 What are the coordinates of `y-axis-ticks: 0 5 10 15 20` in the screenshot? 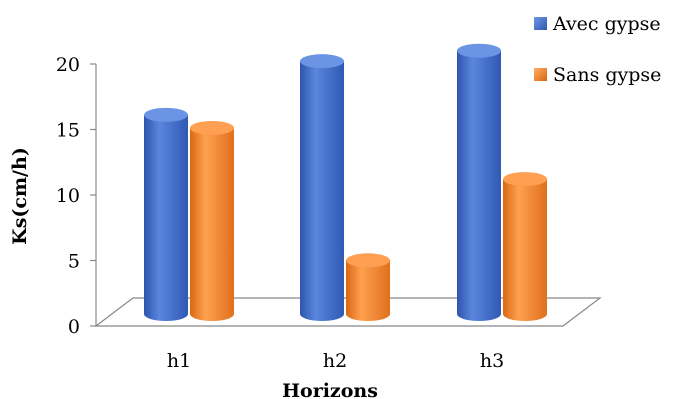 It's located at (76, 196).